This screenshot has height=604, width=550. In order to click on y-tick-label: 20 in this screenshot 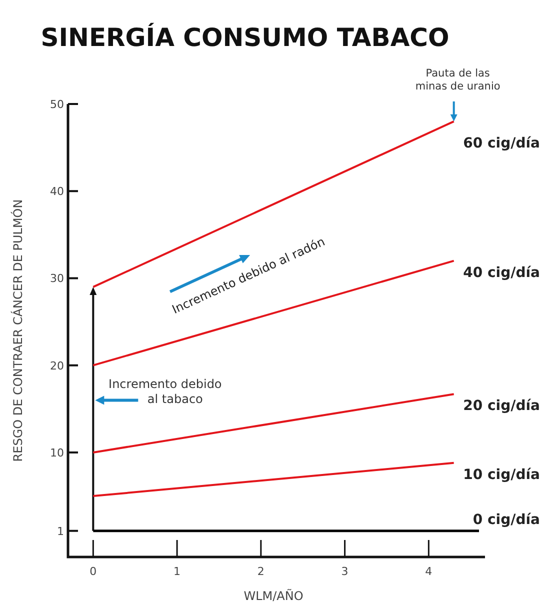, I will do `click(57, 365)`.